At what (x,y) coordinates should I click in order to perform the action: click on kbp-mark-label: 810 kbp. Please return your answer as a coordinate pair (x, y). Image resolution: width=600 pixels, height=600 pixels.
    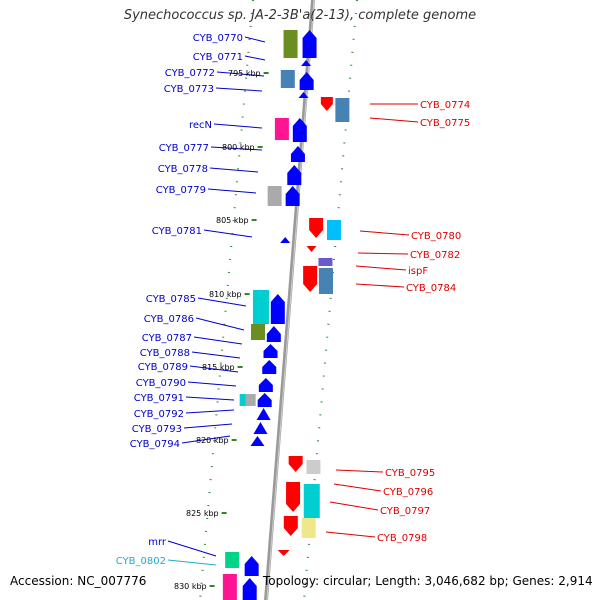
    Looking at the image, I should click on (225, 294).